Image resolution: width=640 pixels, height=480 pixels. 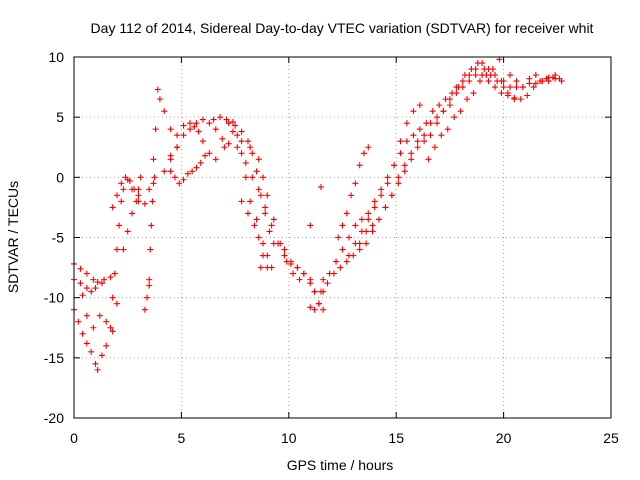 What do you see at coordinates (182, 438) in the screenshot?
I see `x-tick-label: 5` at bounding box center [182, 438].